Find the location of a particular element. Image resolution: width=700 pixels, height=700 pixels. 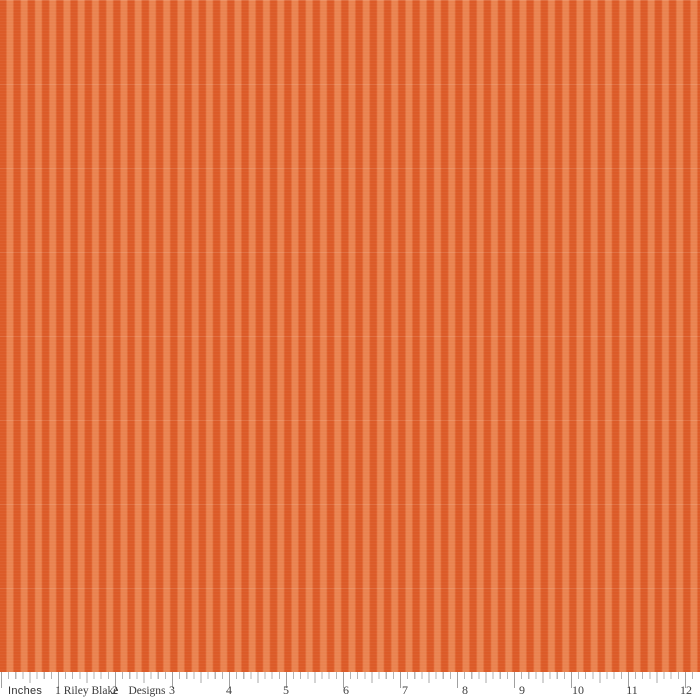

ruler-number-4: 4 is located at coordinates (229, 690).